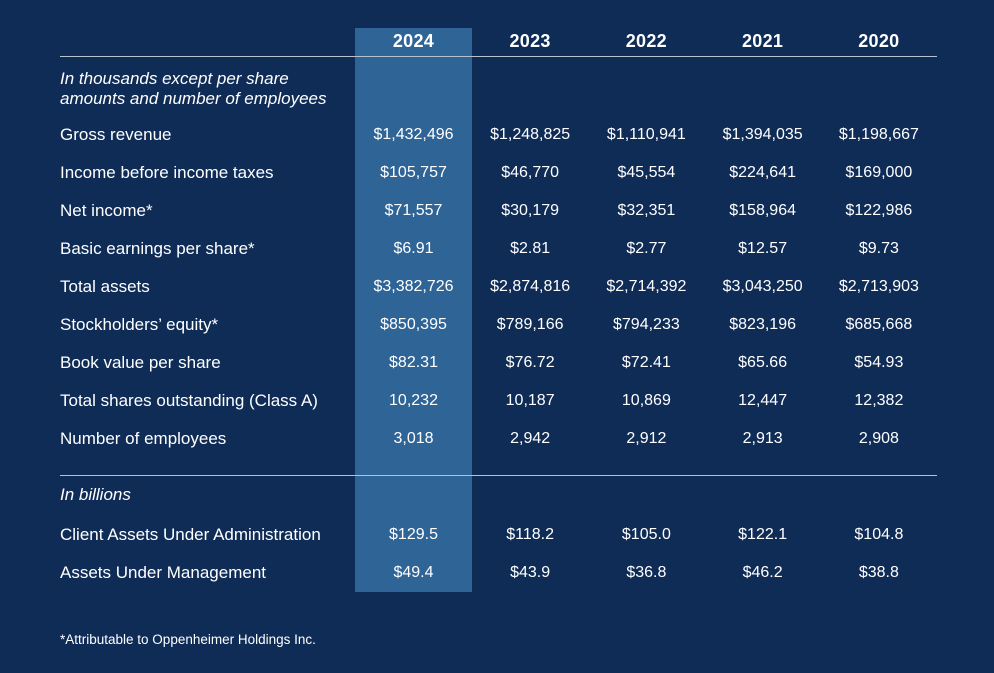 The height and width of the screenshot is (673, 994). I want to click on value-2023: $76.72, so click(530, 362).